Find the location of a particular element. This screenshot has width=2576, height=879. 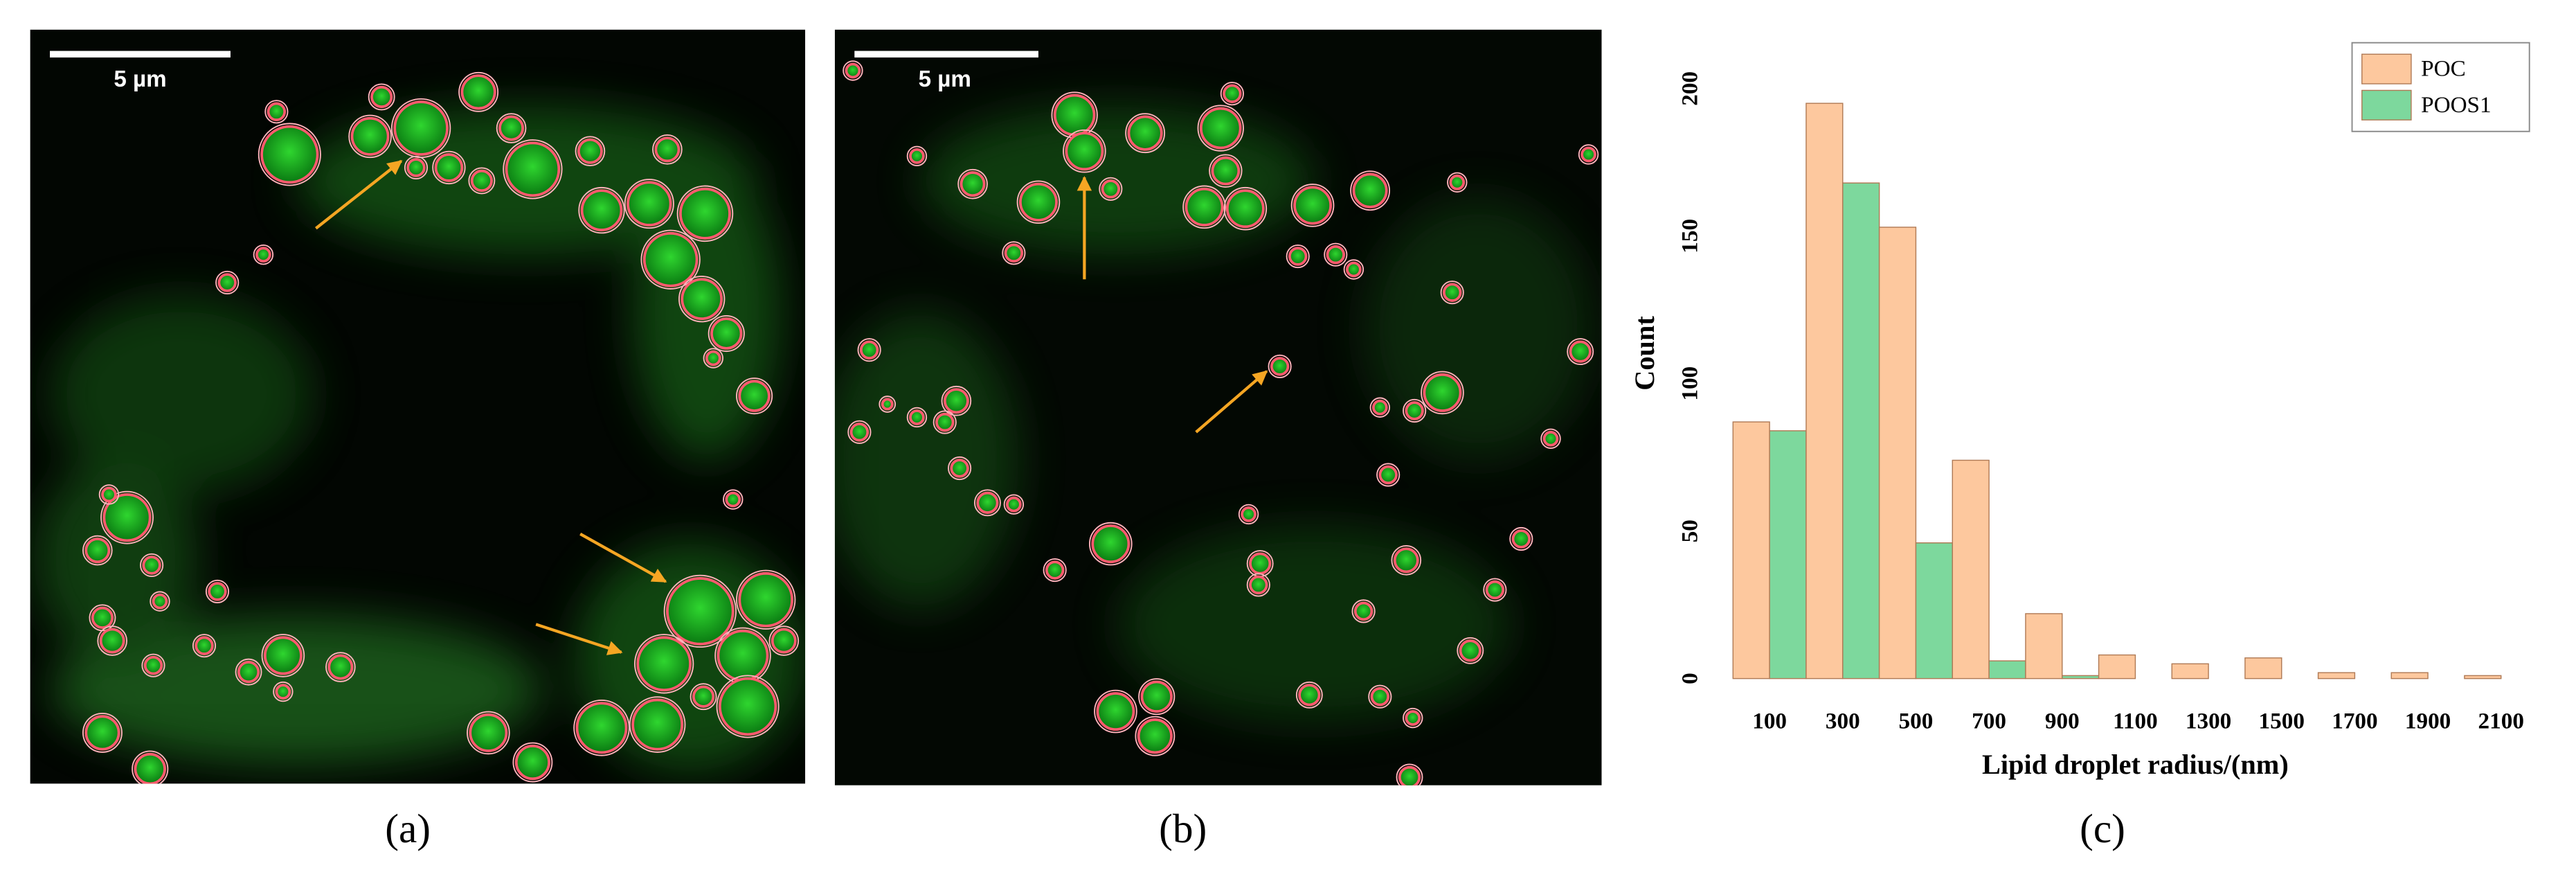

scale-bar-label: 5 µm is located at coordinates (140, 79).